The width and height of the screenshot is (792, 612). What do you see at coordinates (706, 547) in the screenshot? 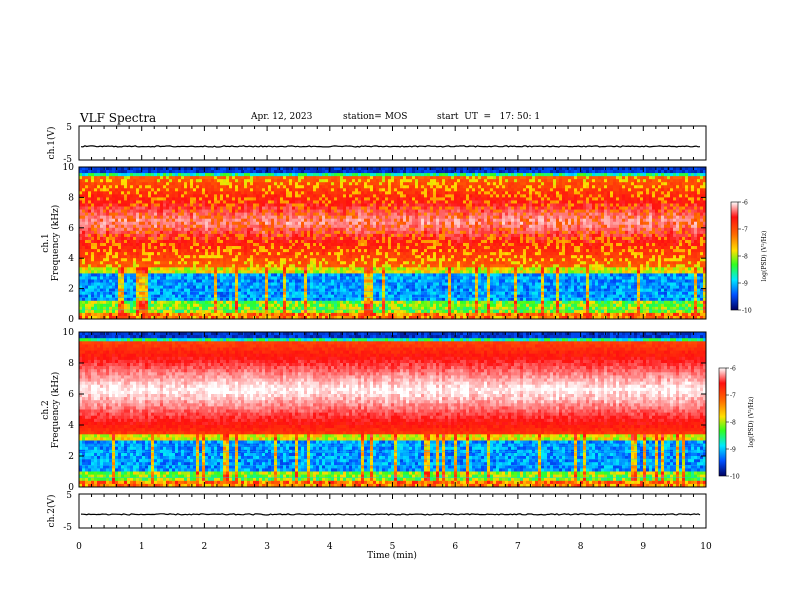
I see `time-tick-10: 10` at bounding box center [706, 547].